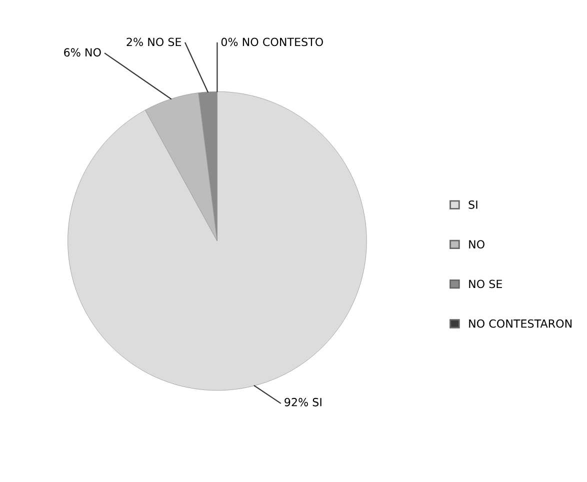 The image size is (587, 482). What do you see at coordinates (520, 323) in the screenshot?
I see `legend-label: NO CONTESTARON` at bounding box center [520, 323].